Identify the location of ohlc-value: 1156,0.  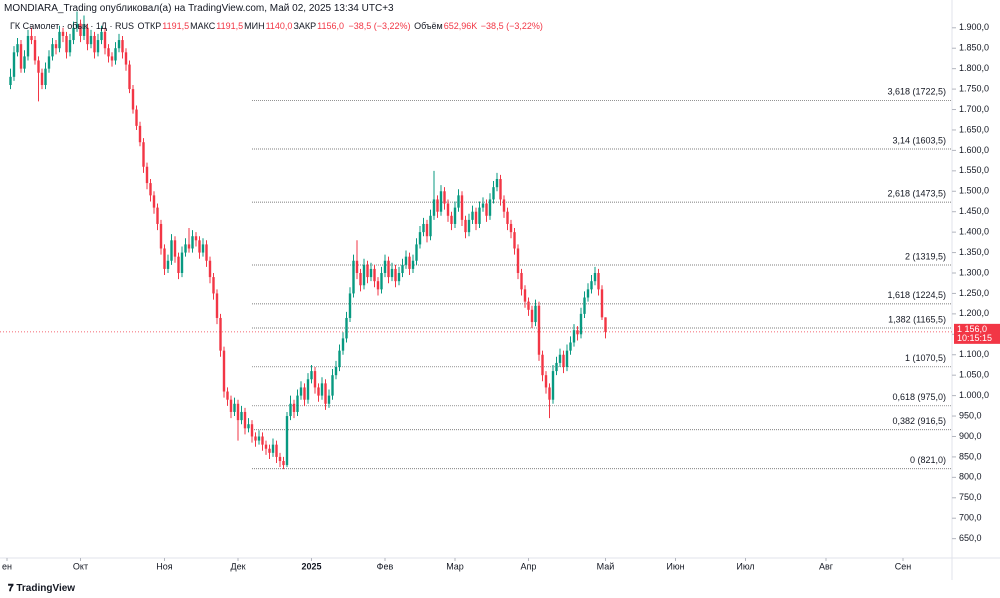
(330, 26).